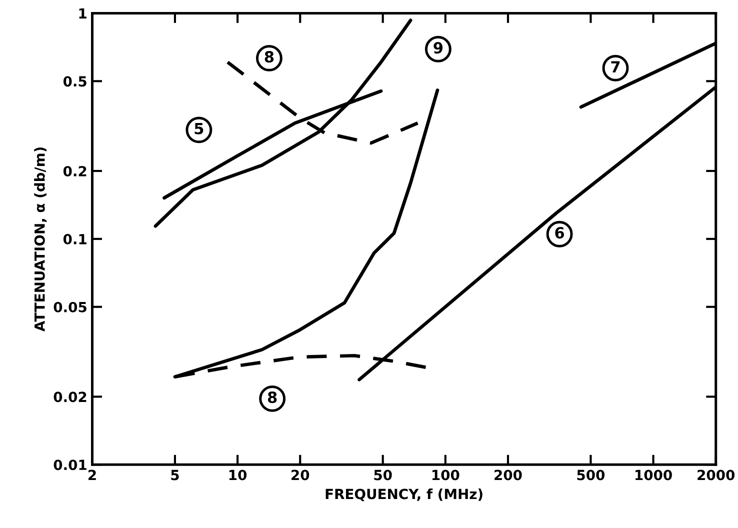 This screenshot has width=738, height=528. What do you see at coordinates (175, 475) in the screenshot?
I see `x-tick-label: 5` at bounding box center [175, 475].